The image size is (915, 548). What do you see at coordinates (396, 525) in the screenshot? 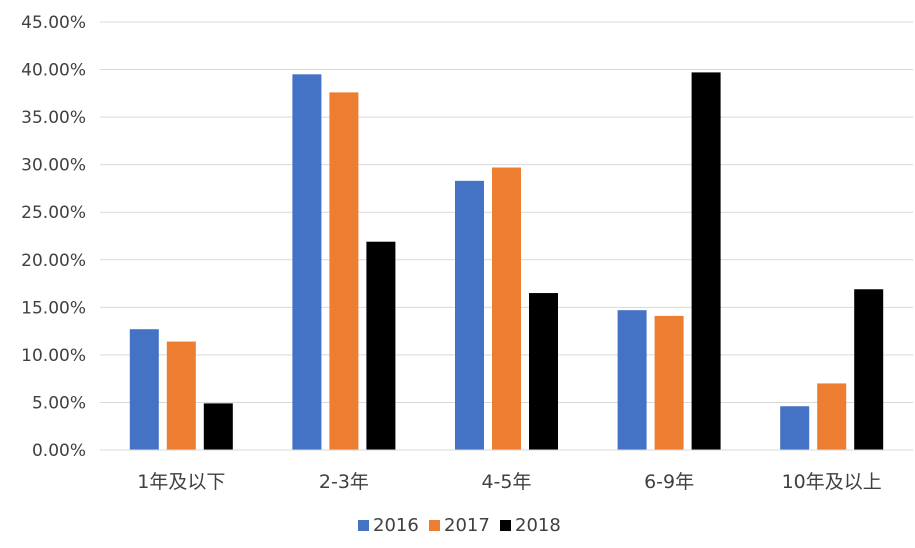
I see `legend-label: 2016` at bounding box center [396, 525].